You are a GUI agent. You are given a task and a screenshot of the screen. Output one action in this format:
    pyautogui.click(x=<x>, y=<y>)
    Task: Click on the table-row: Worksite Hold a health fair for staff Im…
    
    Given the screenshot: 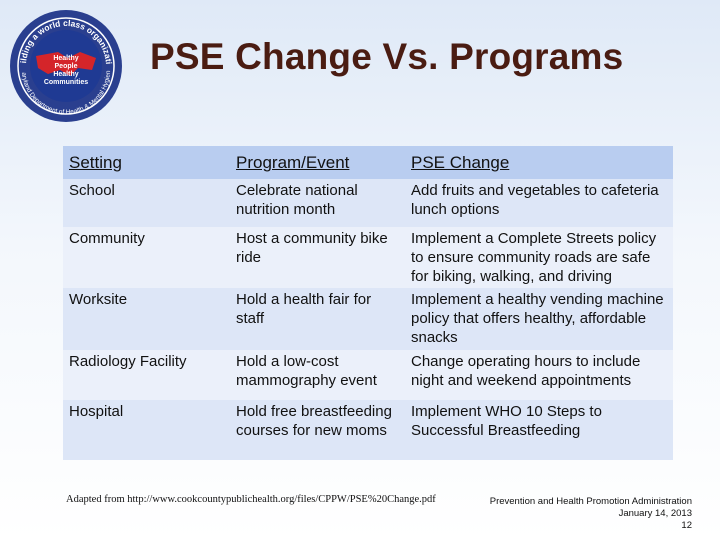 What is the action you would take?
    pyautogui.click(x=368, y=319)
    